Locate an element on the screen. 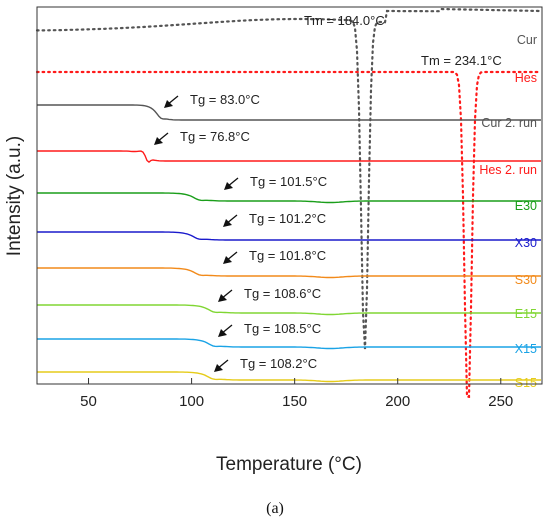  series-label-e30: E30 is located at coordinates (526, 206).